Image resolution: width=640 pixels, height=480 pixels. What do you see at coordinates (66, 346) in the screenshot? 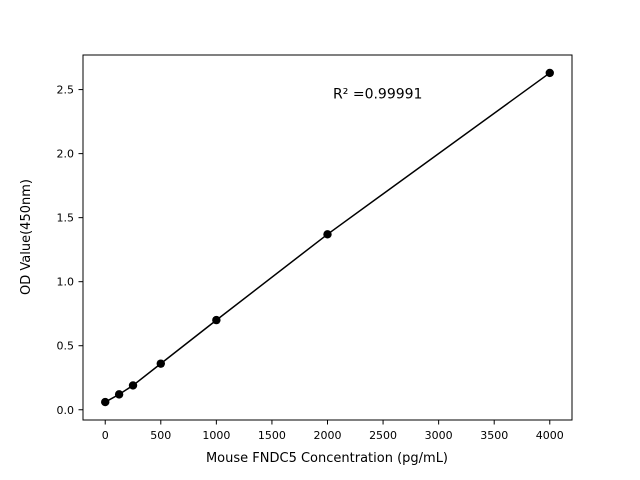
I see `y-tick-label: 0.5` at bounding box center [66, 346].